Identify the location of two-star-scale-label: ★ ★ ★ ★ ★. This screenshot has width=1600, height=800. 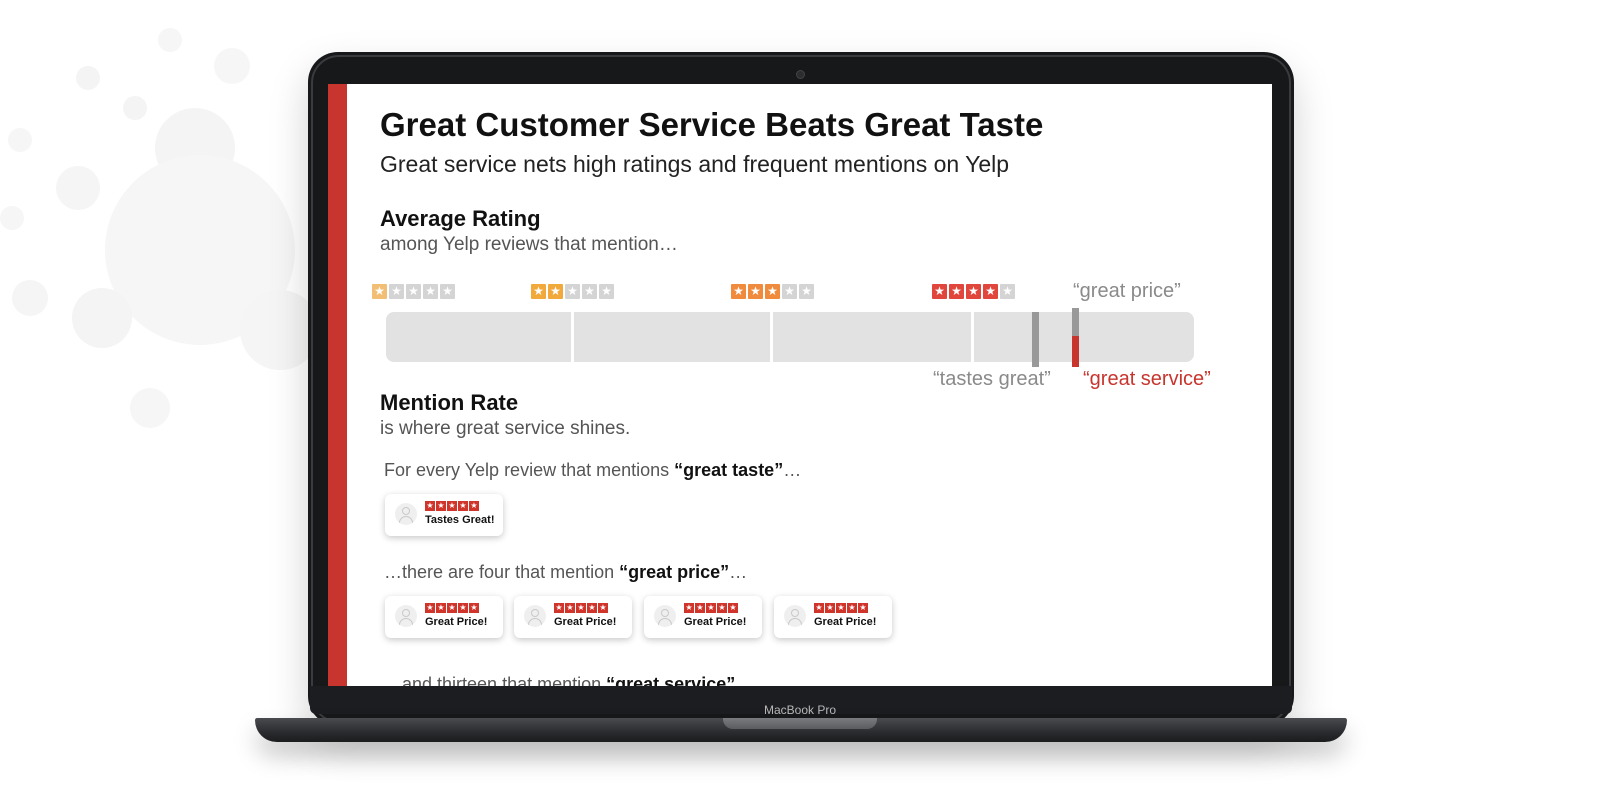
(572, 291).